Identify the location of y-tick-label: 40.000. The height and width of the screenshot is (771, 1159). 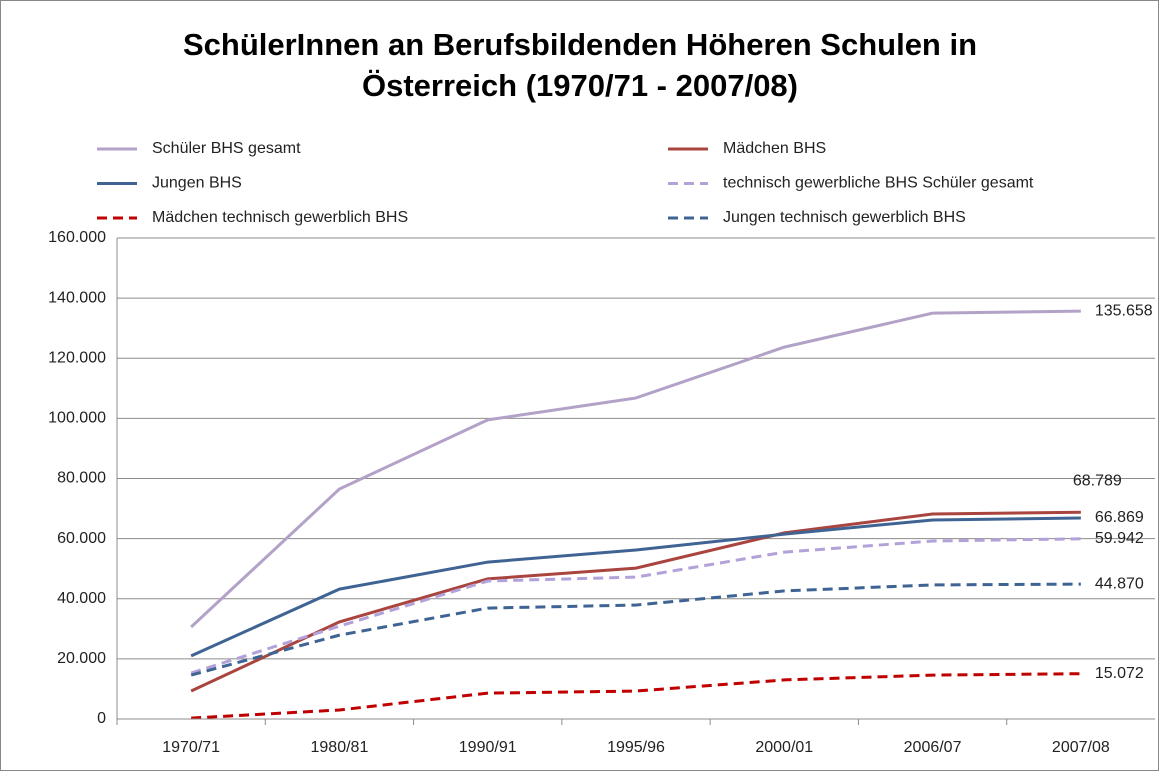
(81, 598).